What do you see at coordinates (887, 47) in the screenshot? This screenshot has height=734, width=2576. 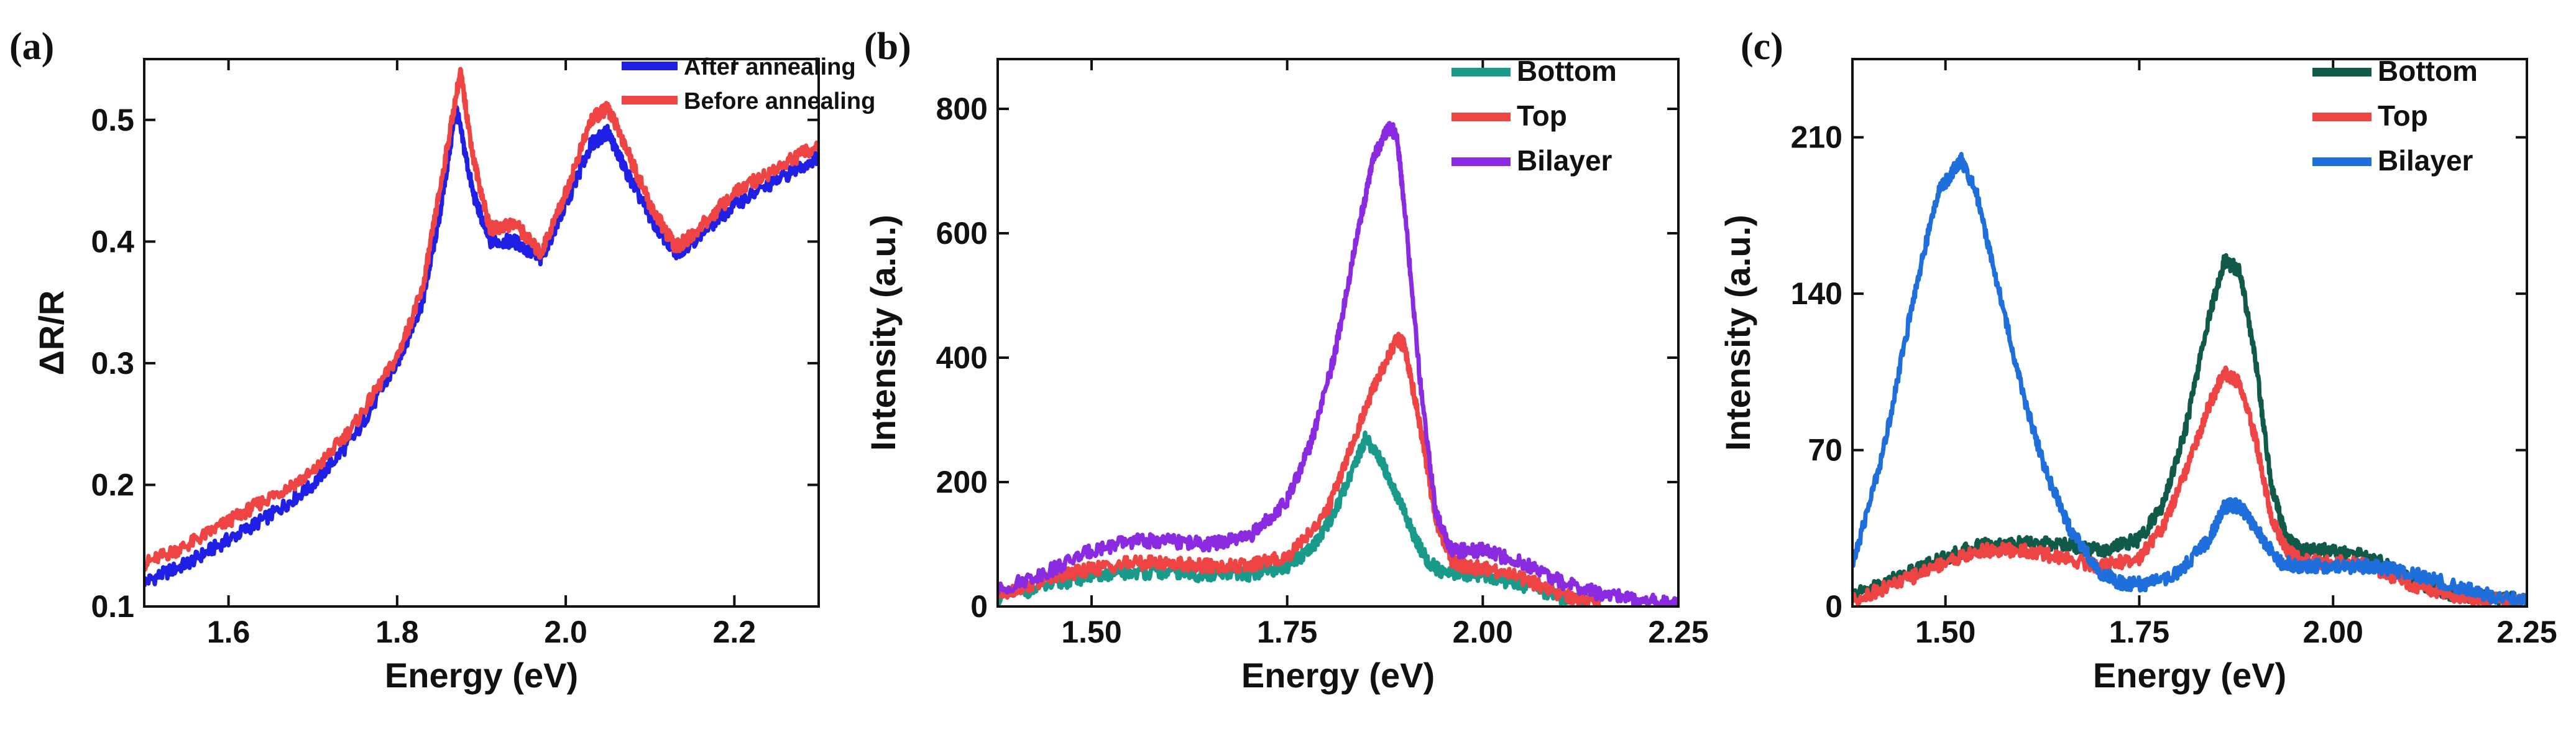 I see `panel-label: (b)` at bounding box center [887, 47].